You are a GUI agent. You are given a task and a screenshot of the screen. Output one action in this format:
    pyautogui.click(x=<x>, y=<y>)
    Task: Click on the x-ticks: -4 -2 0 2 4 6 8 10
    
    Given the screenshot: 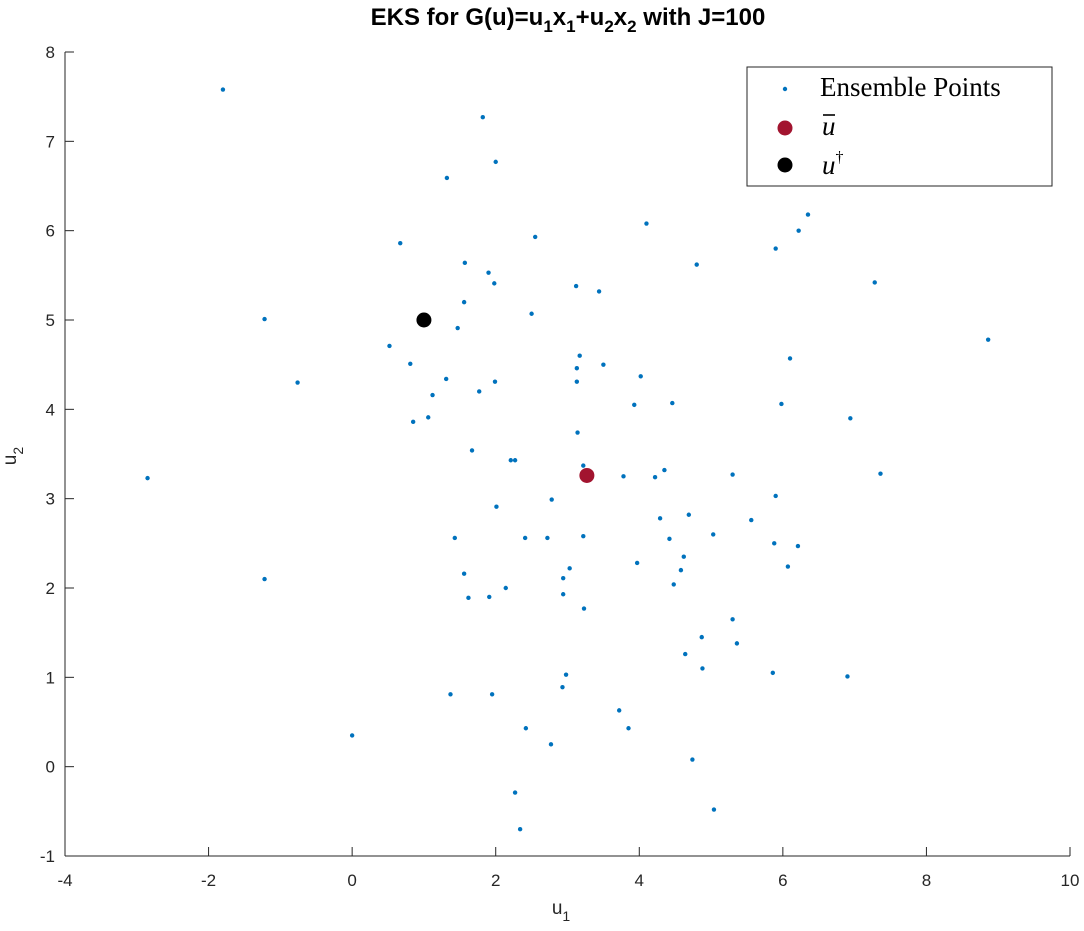 What is the action you would take?
    pyautogui.click(x=568, y=868)
    